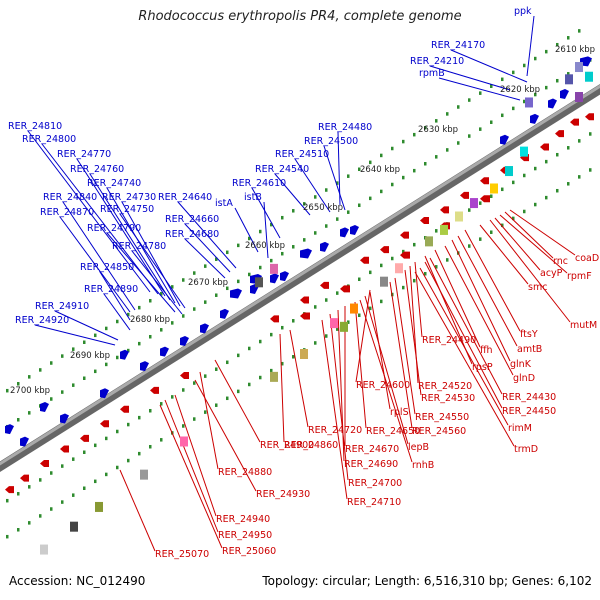 This screenshot has height=600, width=600. Describe the element at coordinates (150, 320) in the screenshot. I see `kbp-label: 2680 kbp` at that location.